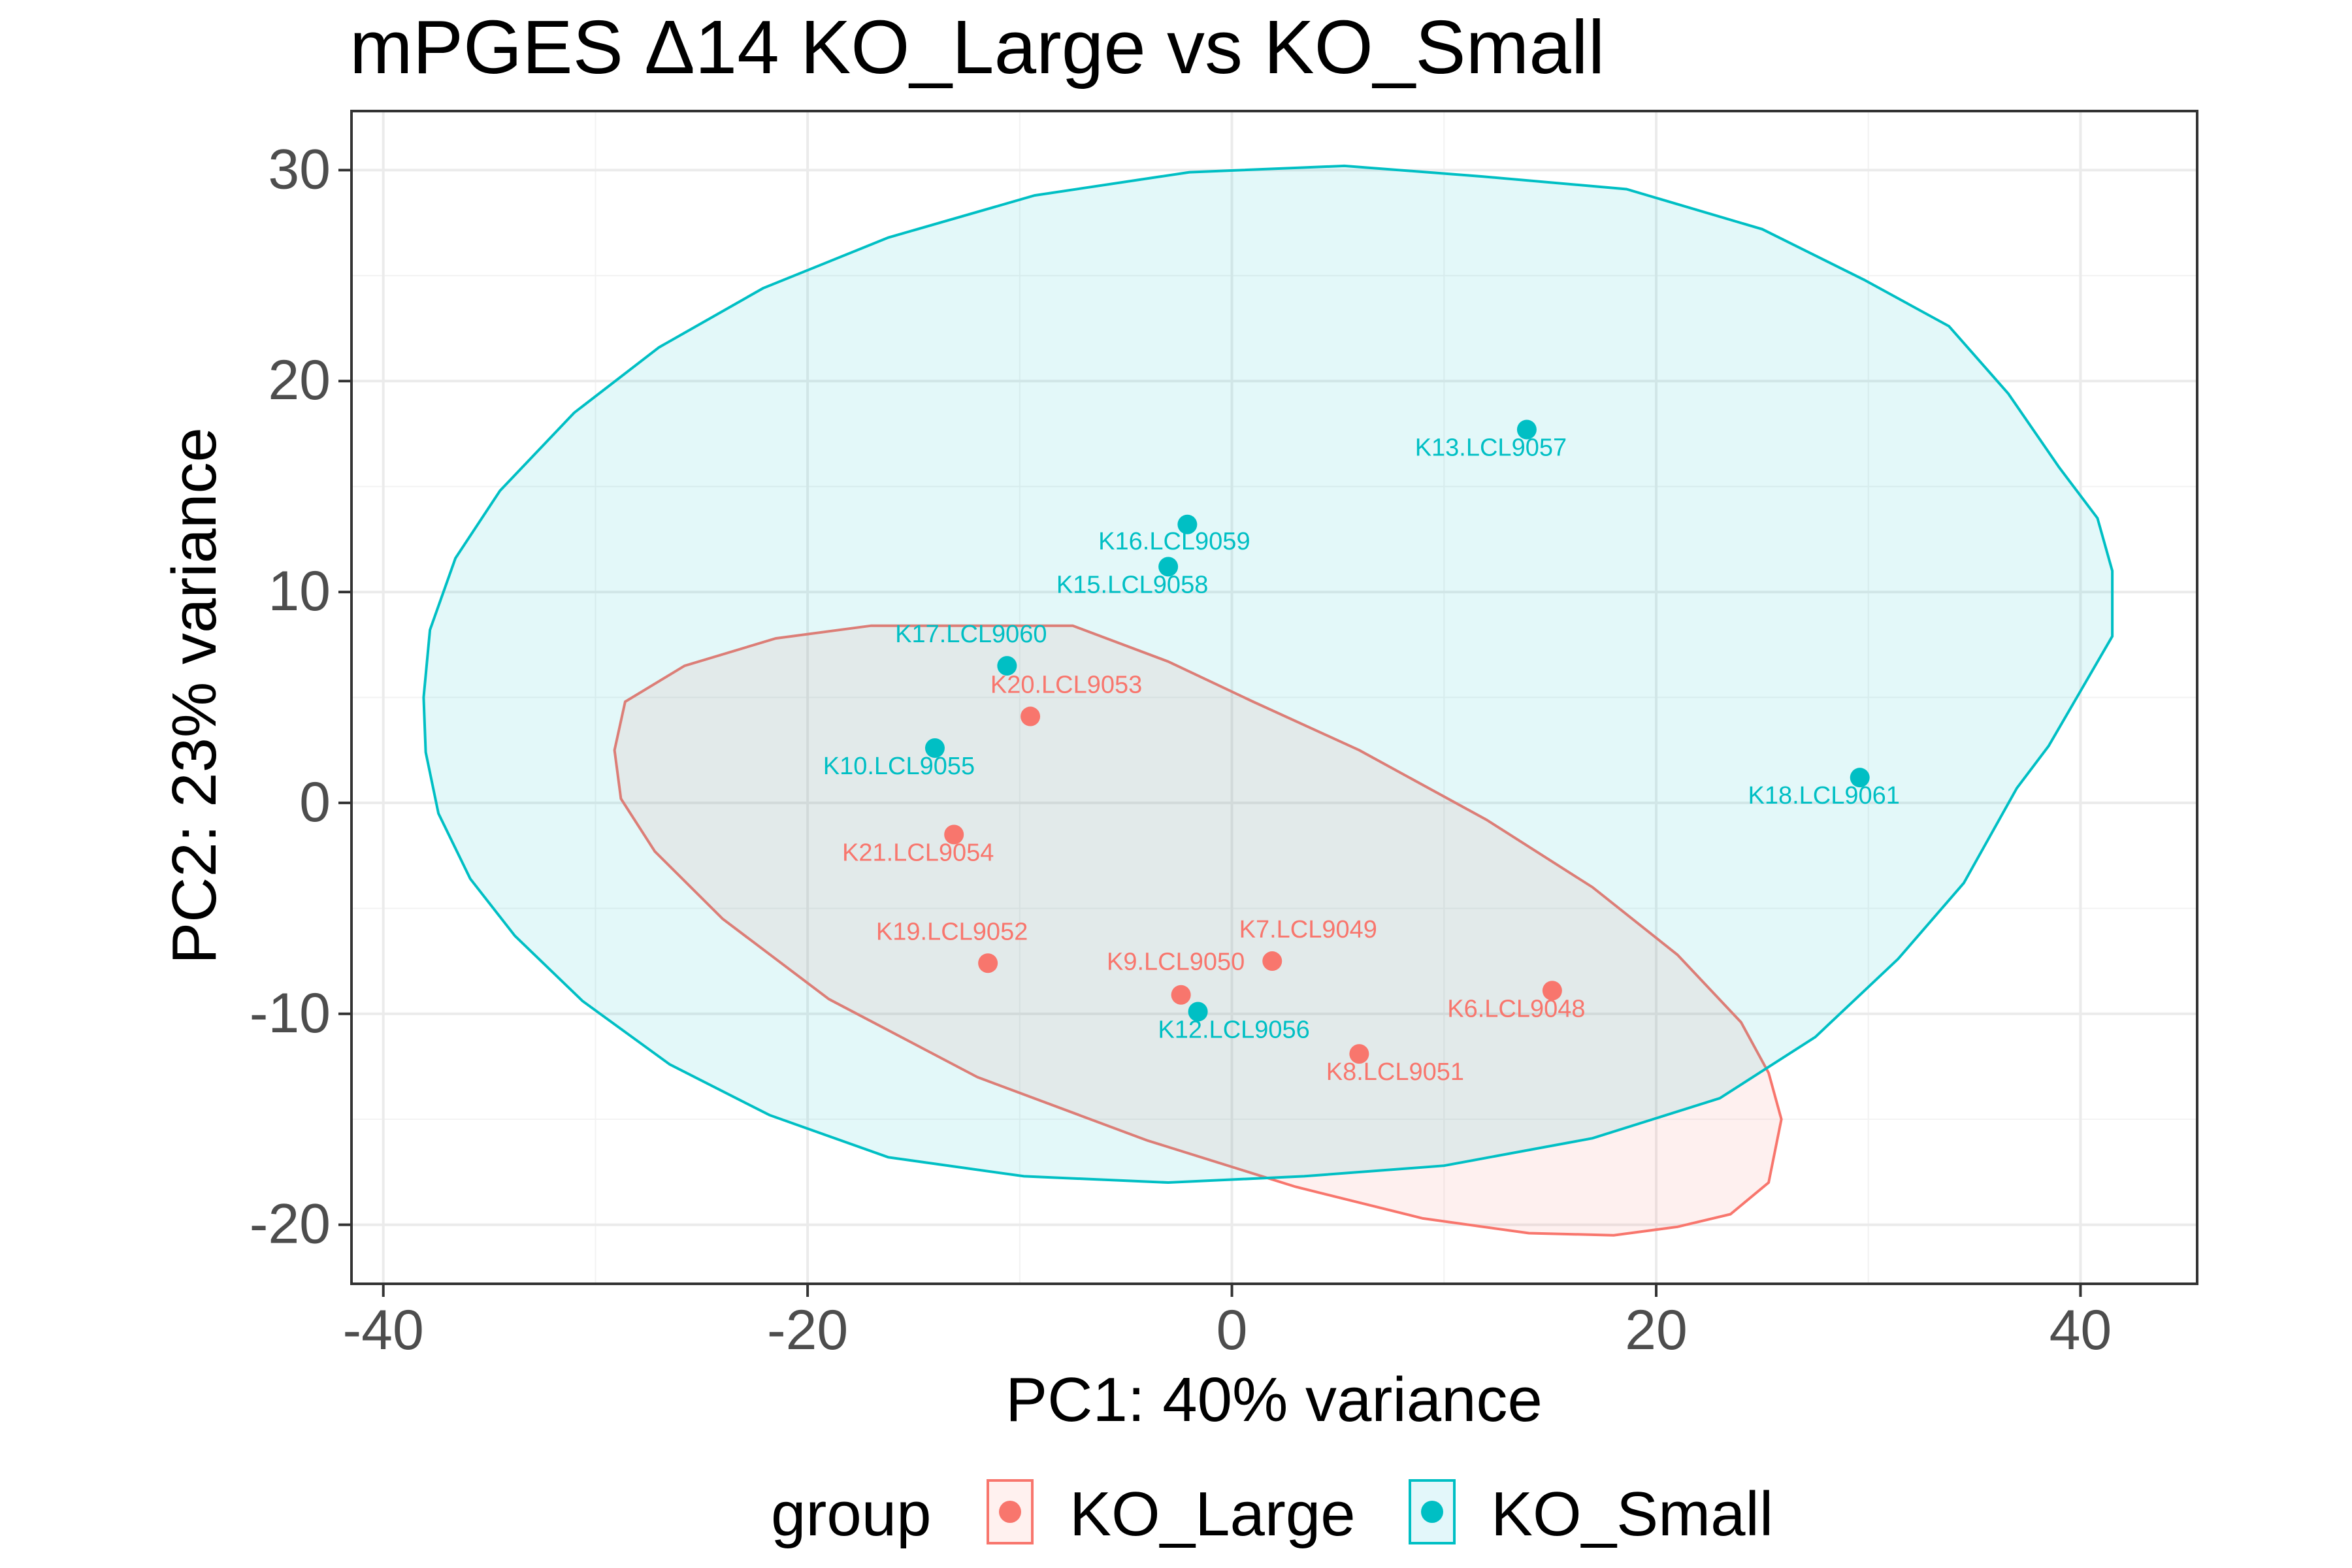 The width and height of the screenshot is (2352, 1568). I want to click on legend: group KO_Large KO_Small, so click(1272, 1514).